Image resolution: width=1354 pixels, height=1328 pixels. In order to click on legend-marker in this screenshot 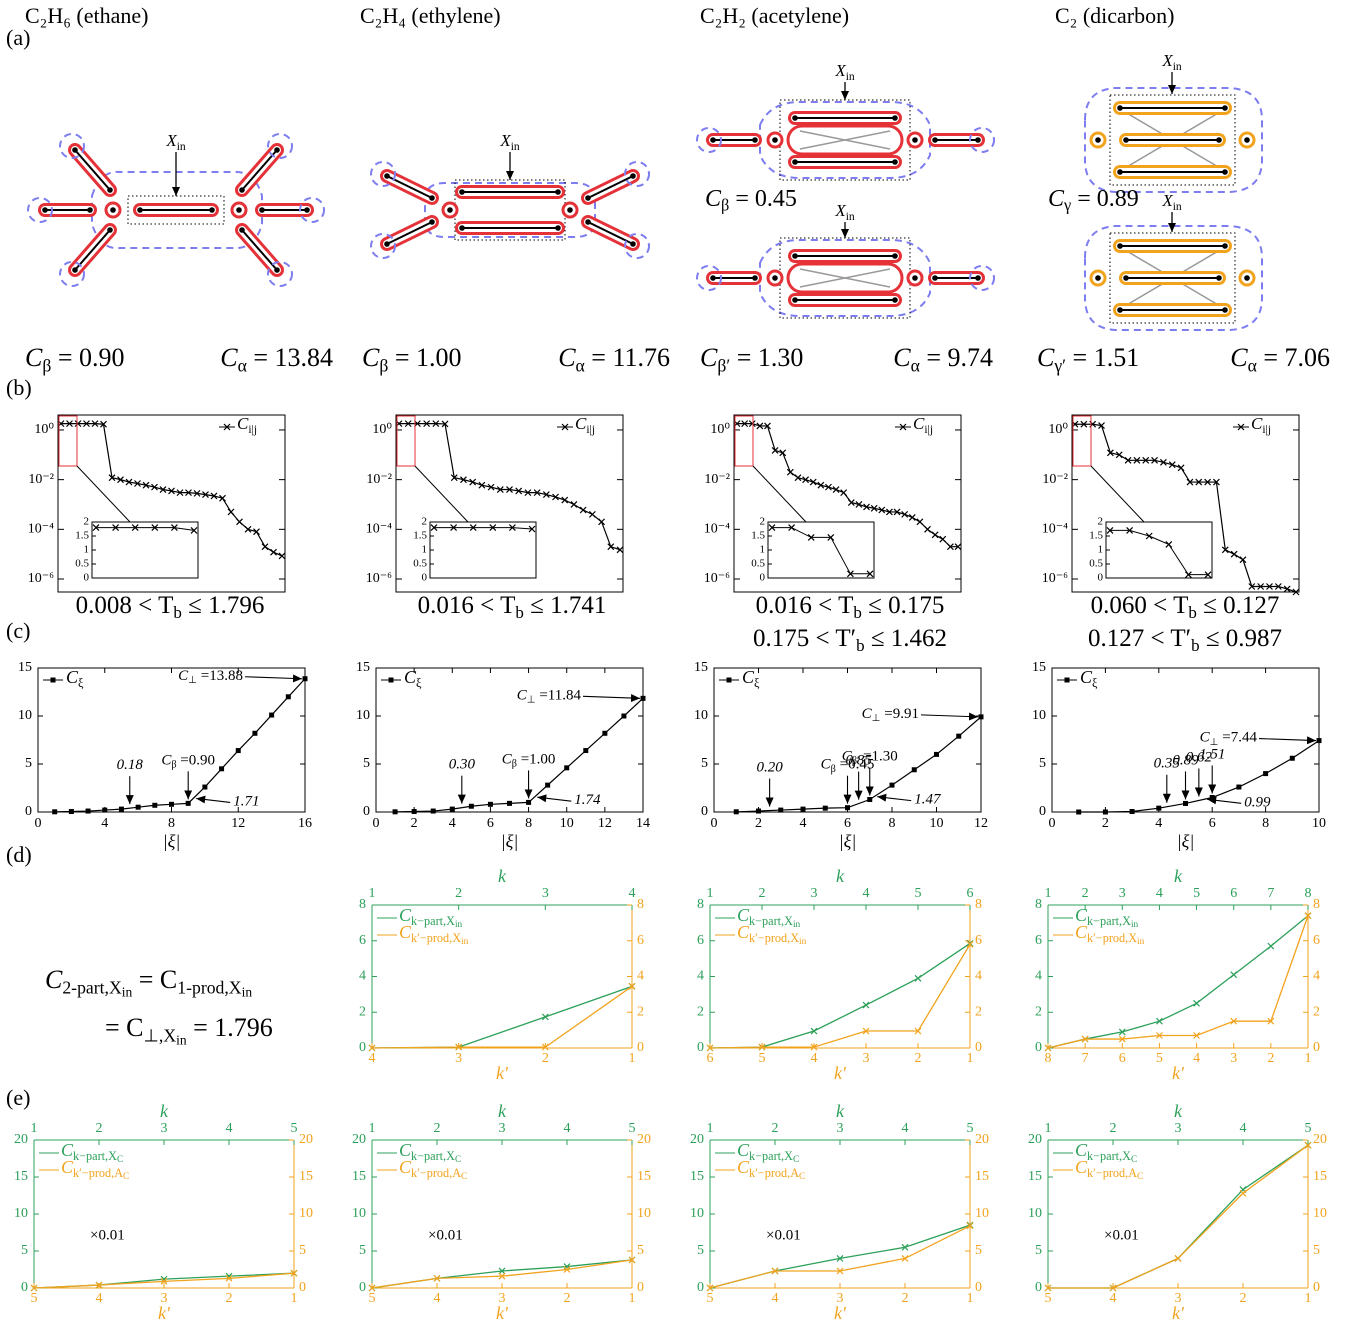, I will do `click(391, 680)`.